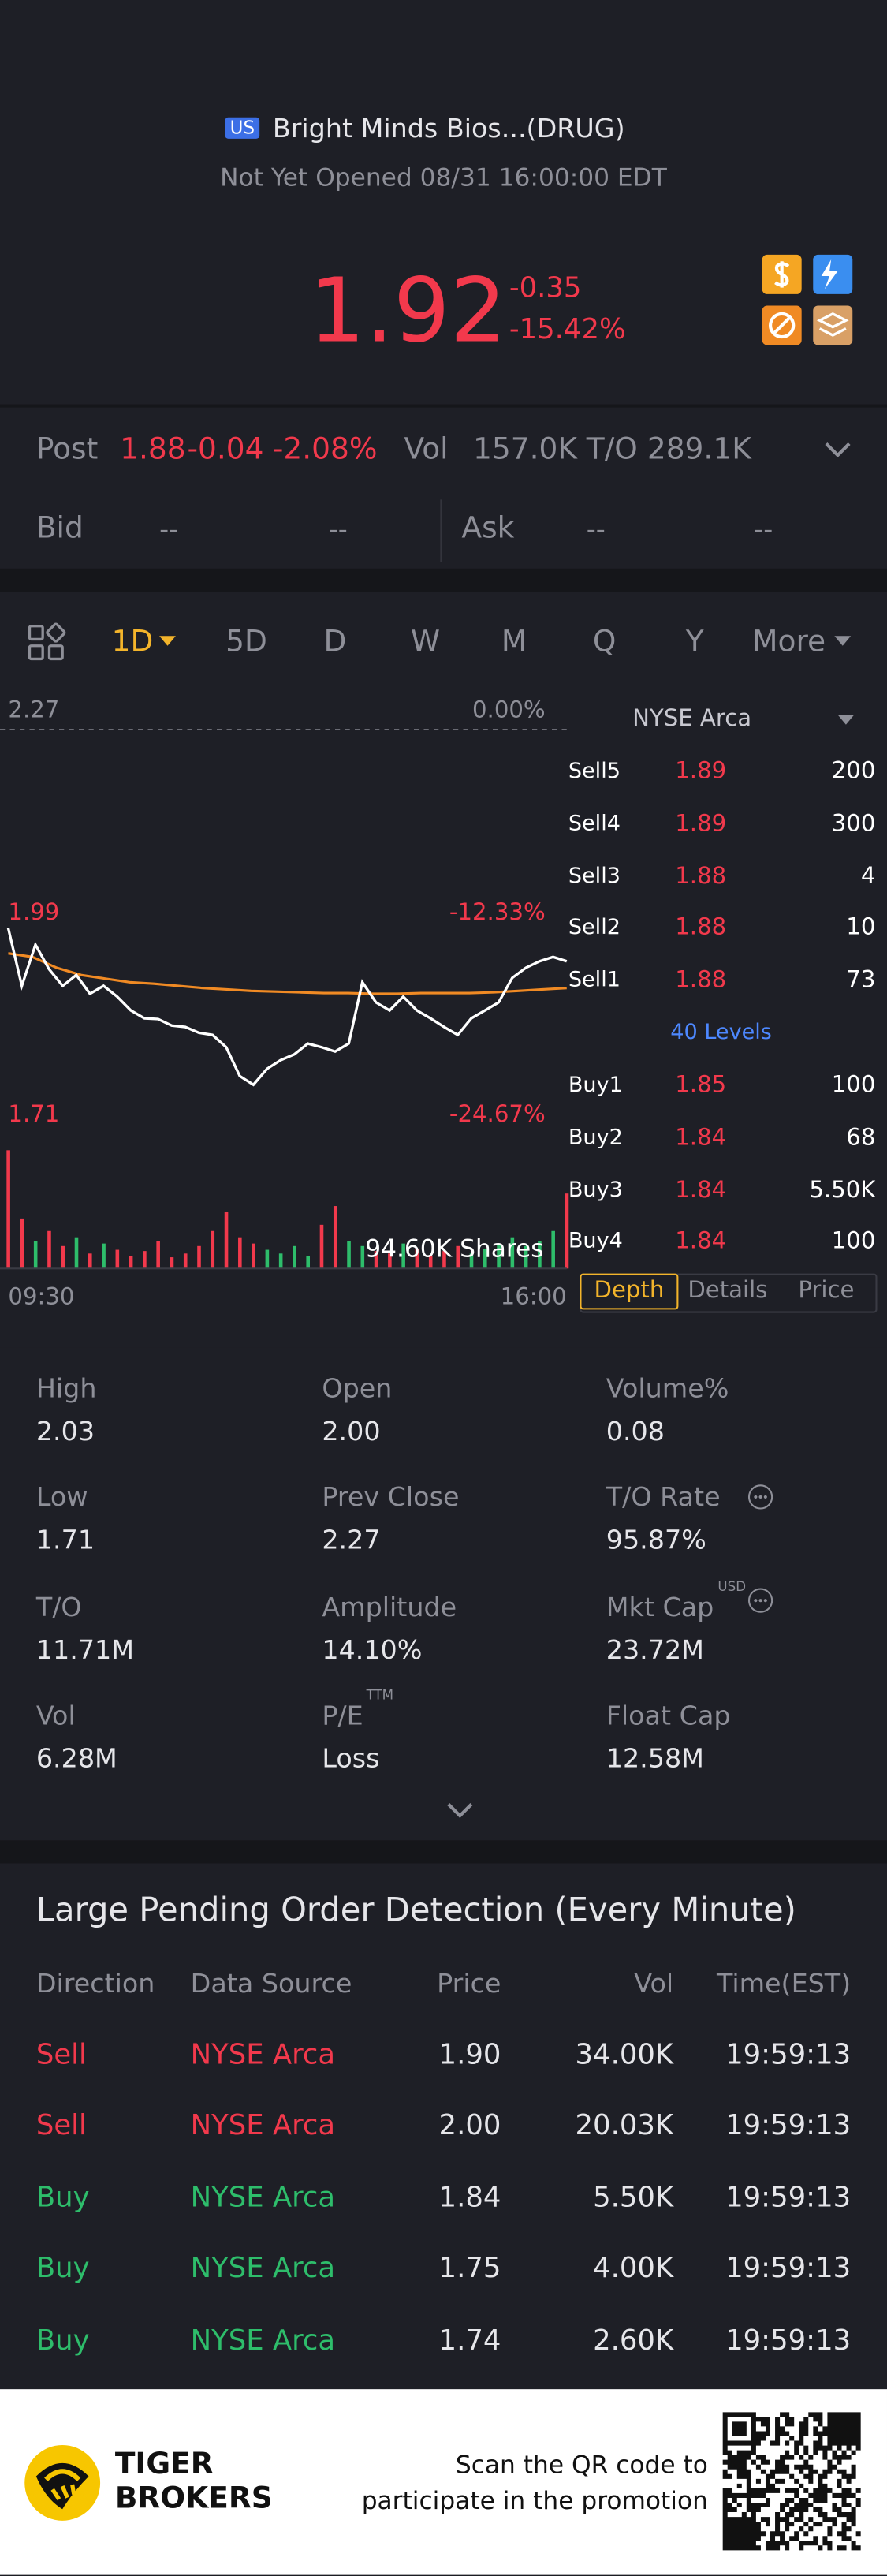 This screenshot has height=2576, width=887. I want to click on stat-label: Prev Close, so click(391, 1497).